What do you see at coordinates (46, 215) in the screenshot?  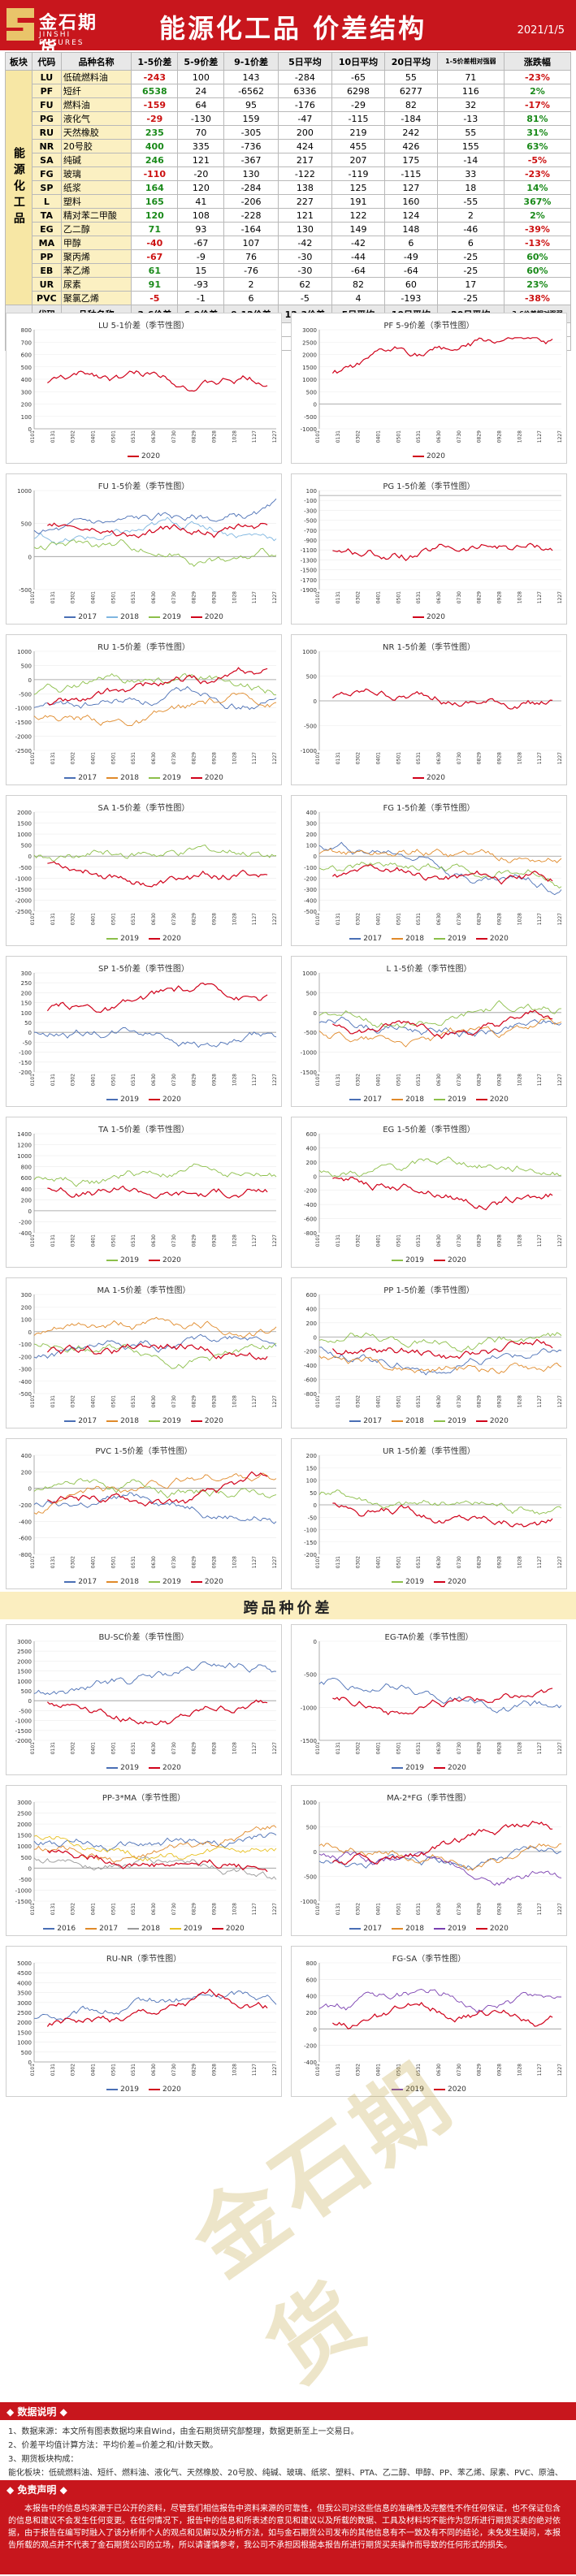 I see `table-cell: TA` at bounding box center [46, 215].